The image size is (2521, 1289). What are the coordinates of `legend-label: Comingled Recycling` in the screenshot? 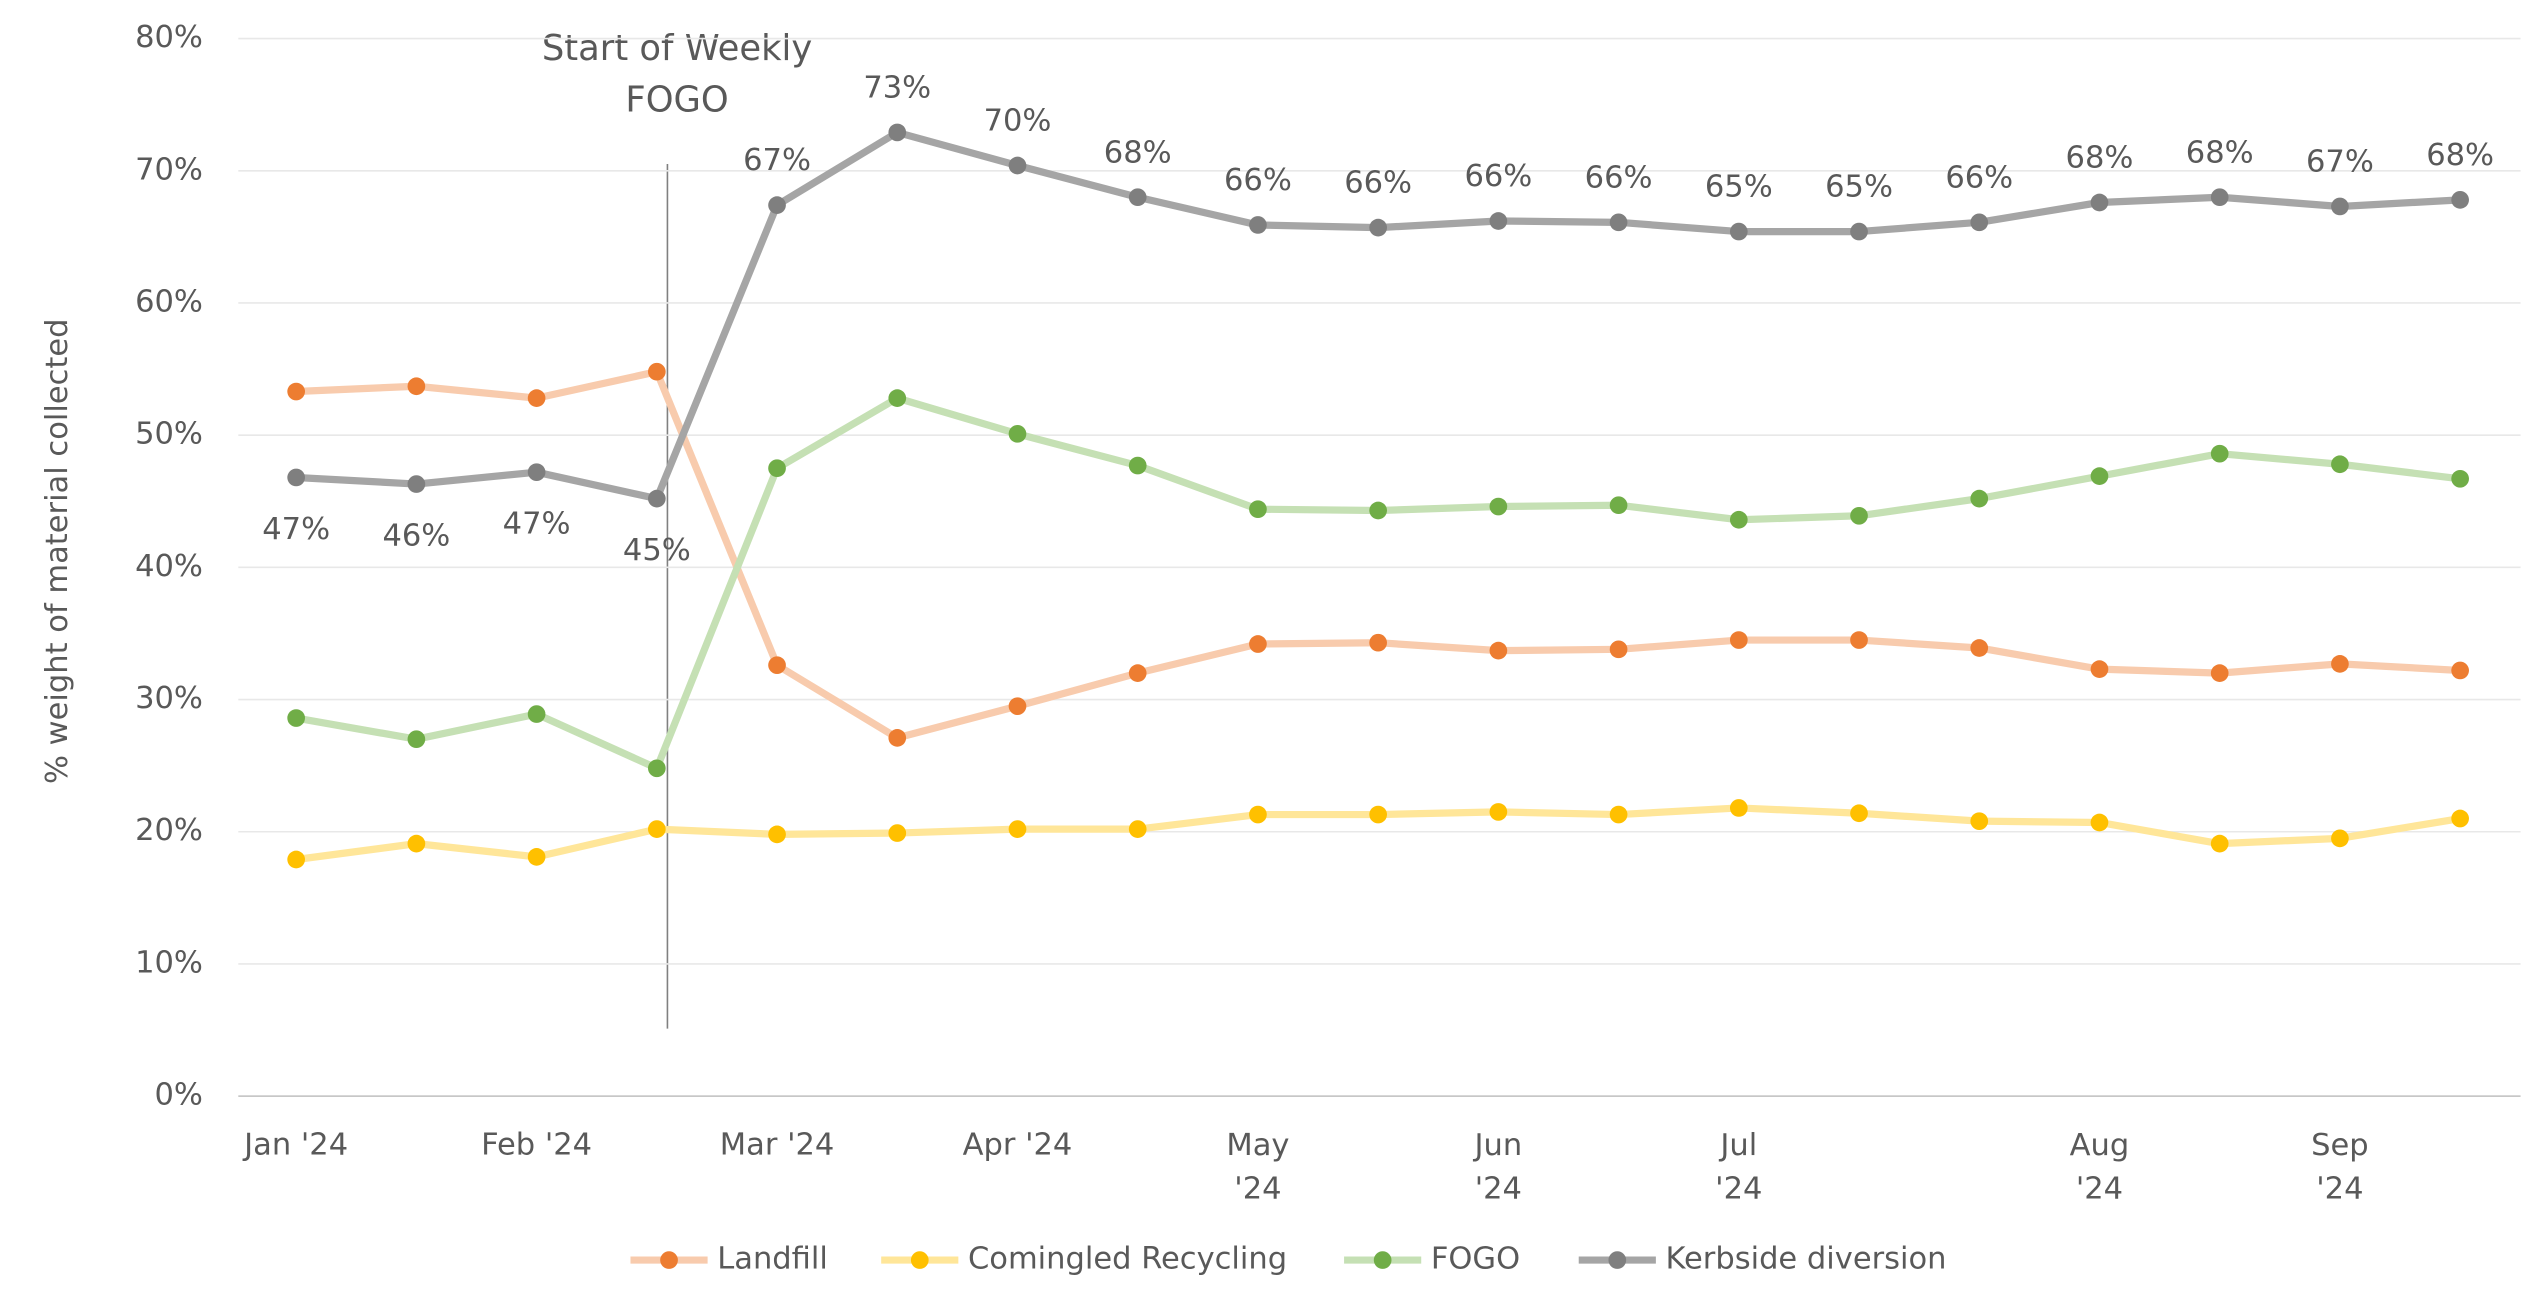 It's located at (1127, 1259).